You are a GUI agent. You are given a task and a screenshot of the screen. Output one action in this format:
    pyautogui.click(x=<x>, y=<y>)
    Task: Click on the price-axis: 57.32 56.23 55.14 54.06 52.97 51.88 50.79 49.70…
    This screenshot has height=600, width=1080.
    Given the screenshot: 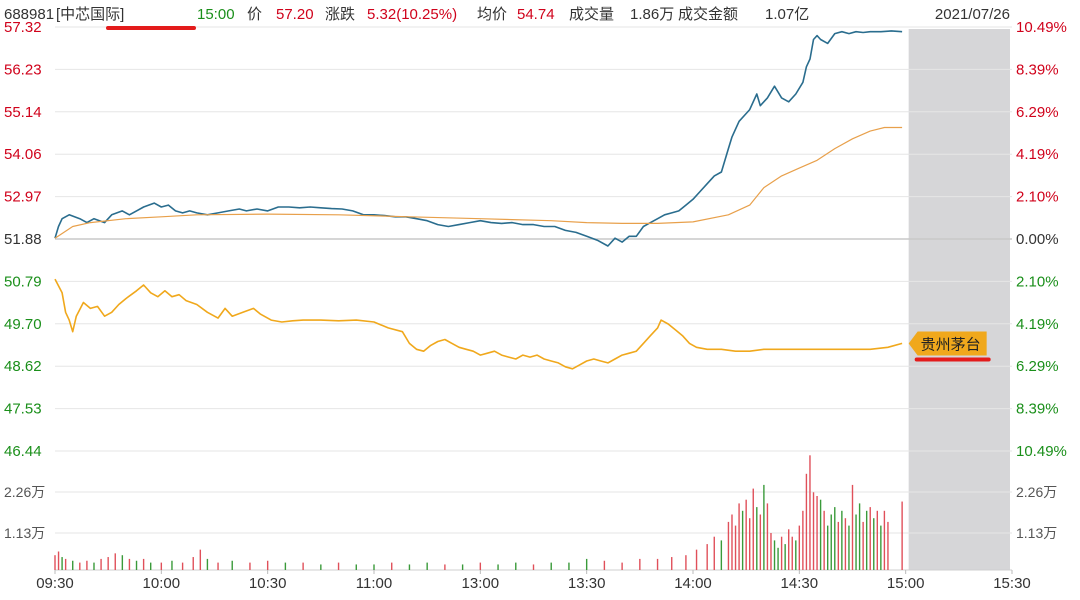 What is the action you would take?
    pyautogui.click(x=23, y=239)
    